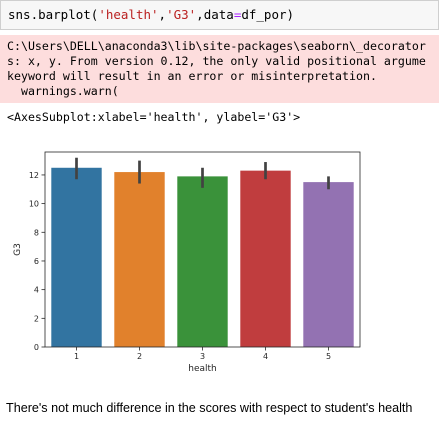 The width and height of the screenshot is (439, 427). Describe the element at coordinates (237, 14) in the screenshot. I see `code-equals: =` at that location.